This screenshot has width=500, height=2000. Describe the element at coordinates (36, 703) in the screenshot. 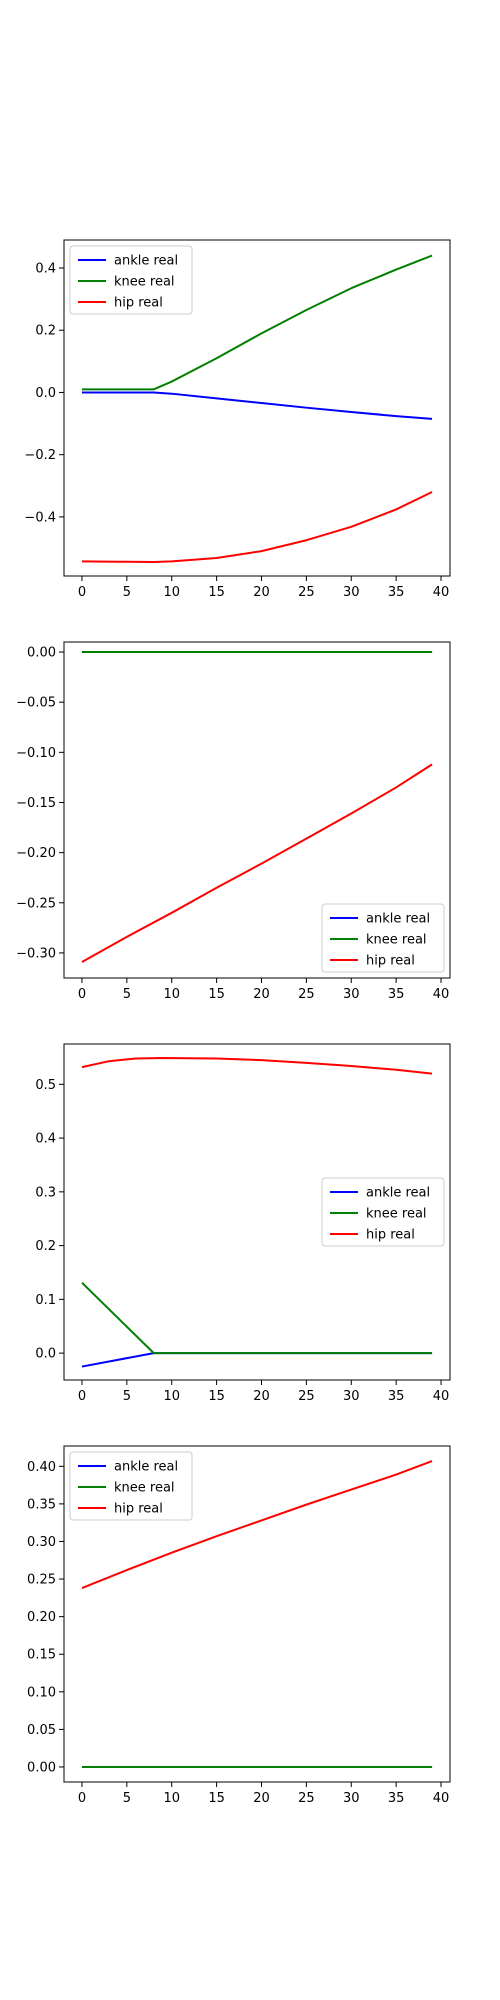

I see `y-tick-label: −0.05` at that location.